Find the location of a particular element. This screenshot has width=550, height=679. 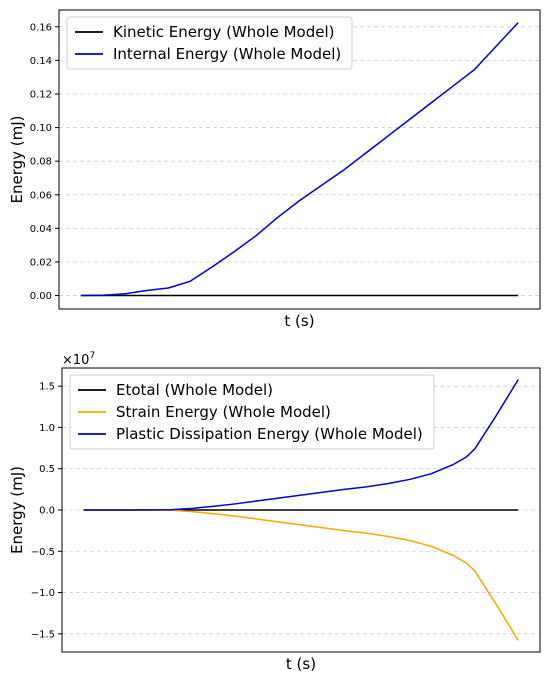

bottom-legend-label-1: Strain Energy (Whole Model) is located at coordinates (223, 412).